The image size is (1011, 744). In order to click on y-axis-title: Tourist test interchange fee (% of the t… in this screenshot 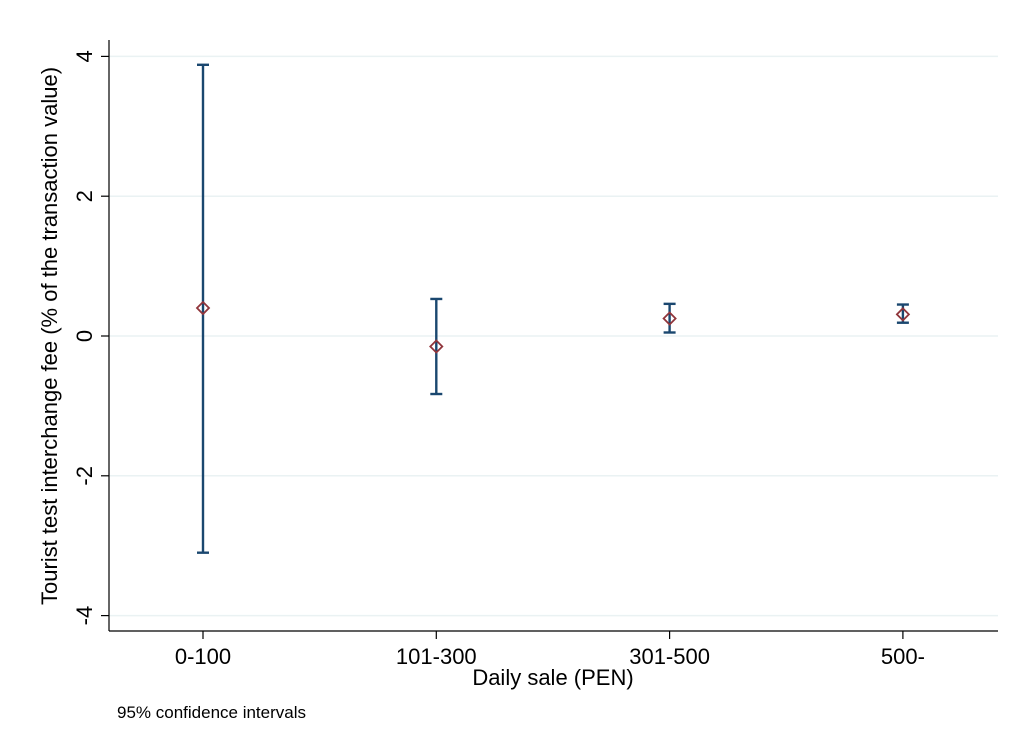, I will do `click(49, 336)`.